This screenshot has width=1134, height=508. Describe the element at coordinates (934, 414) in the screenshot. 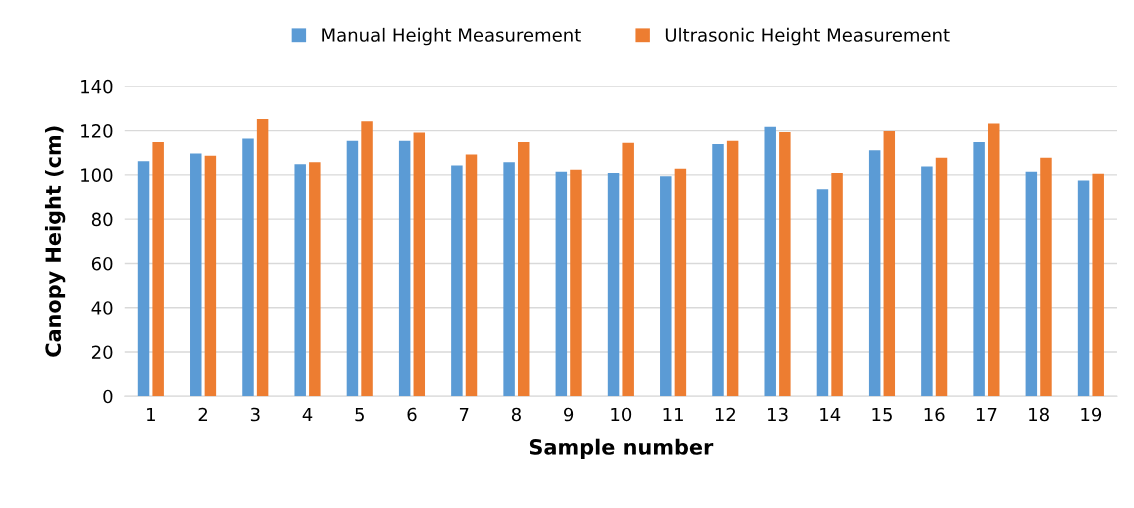

I see `x-tick-label: 16` at that location.